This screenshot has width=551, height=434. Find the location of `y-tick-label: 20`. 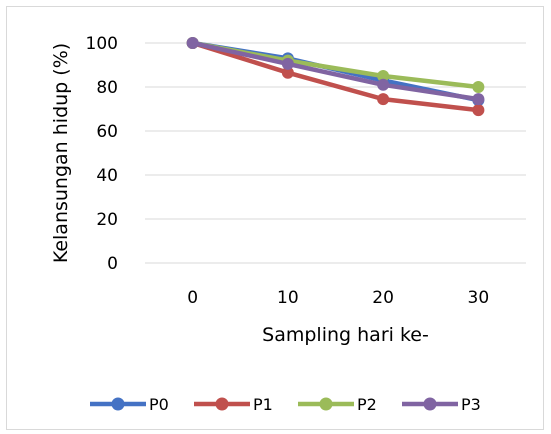

y-tick-label: 20 is located at coordinates (107, 220).